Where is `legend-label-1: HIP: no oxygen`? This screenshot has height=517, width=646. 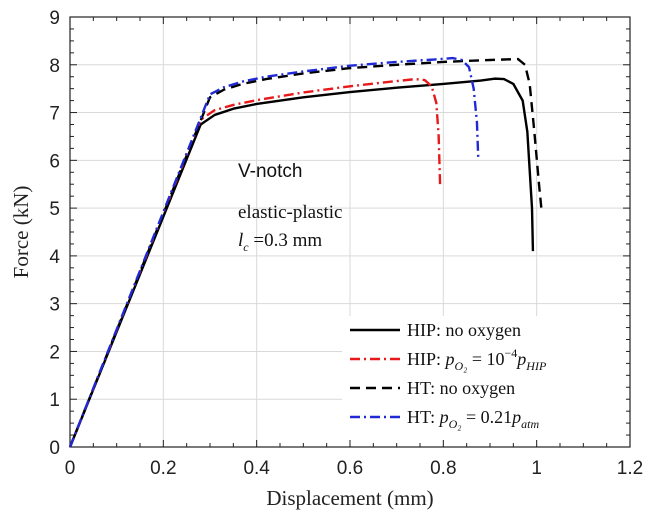 legend-label-1: HIP: no oxygen is located at coordinates (464, 330).